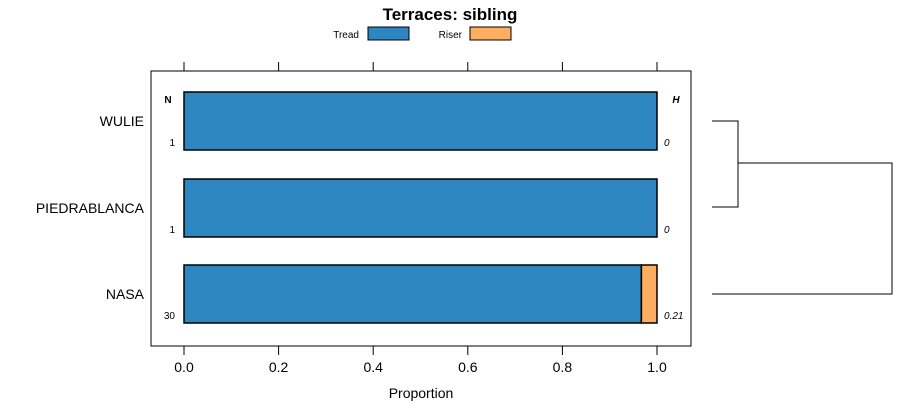  What do you see at coordinates (184, 367) in the screenshot?
I see `x-tick-label: 0.0` at bounding box center [184, 367].